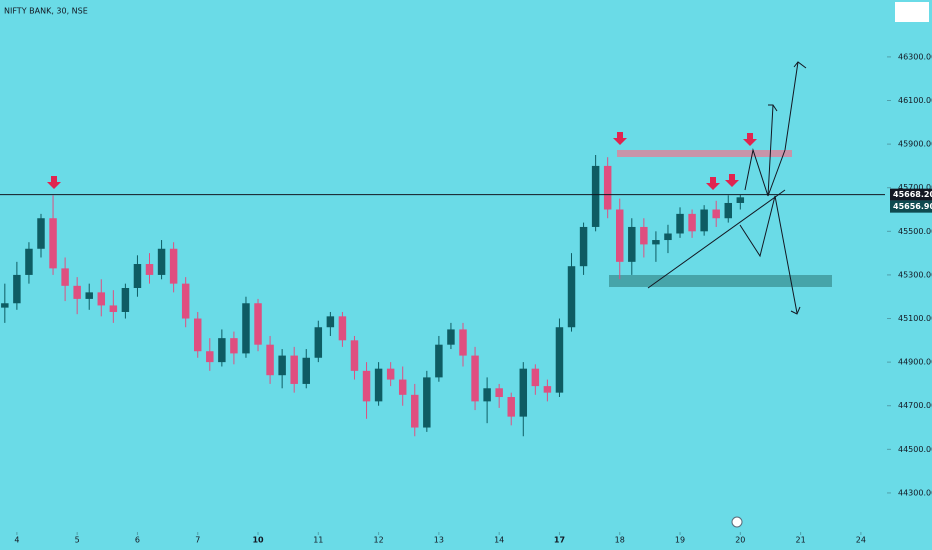 The width and height of the screenshot is (932, 550). What do you see at coordinates (318, 540) in the screenshot?
I see `x-tick-label: 11` at bounding box center [318, 540].